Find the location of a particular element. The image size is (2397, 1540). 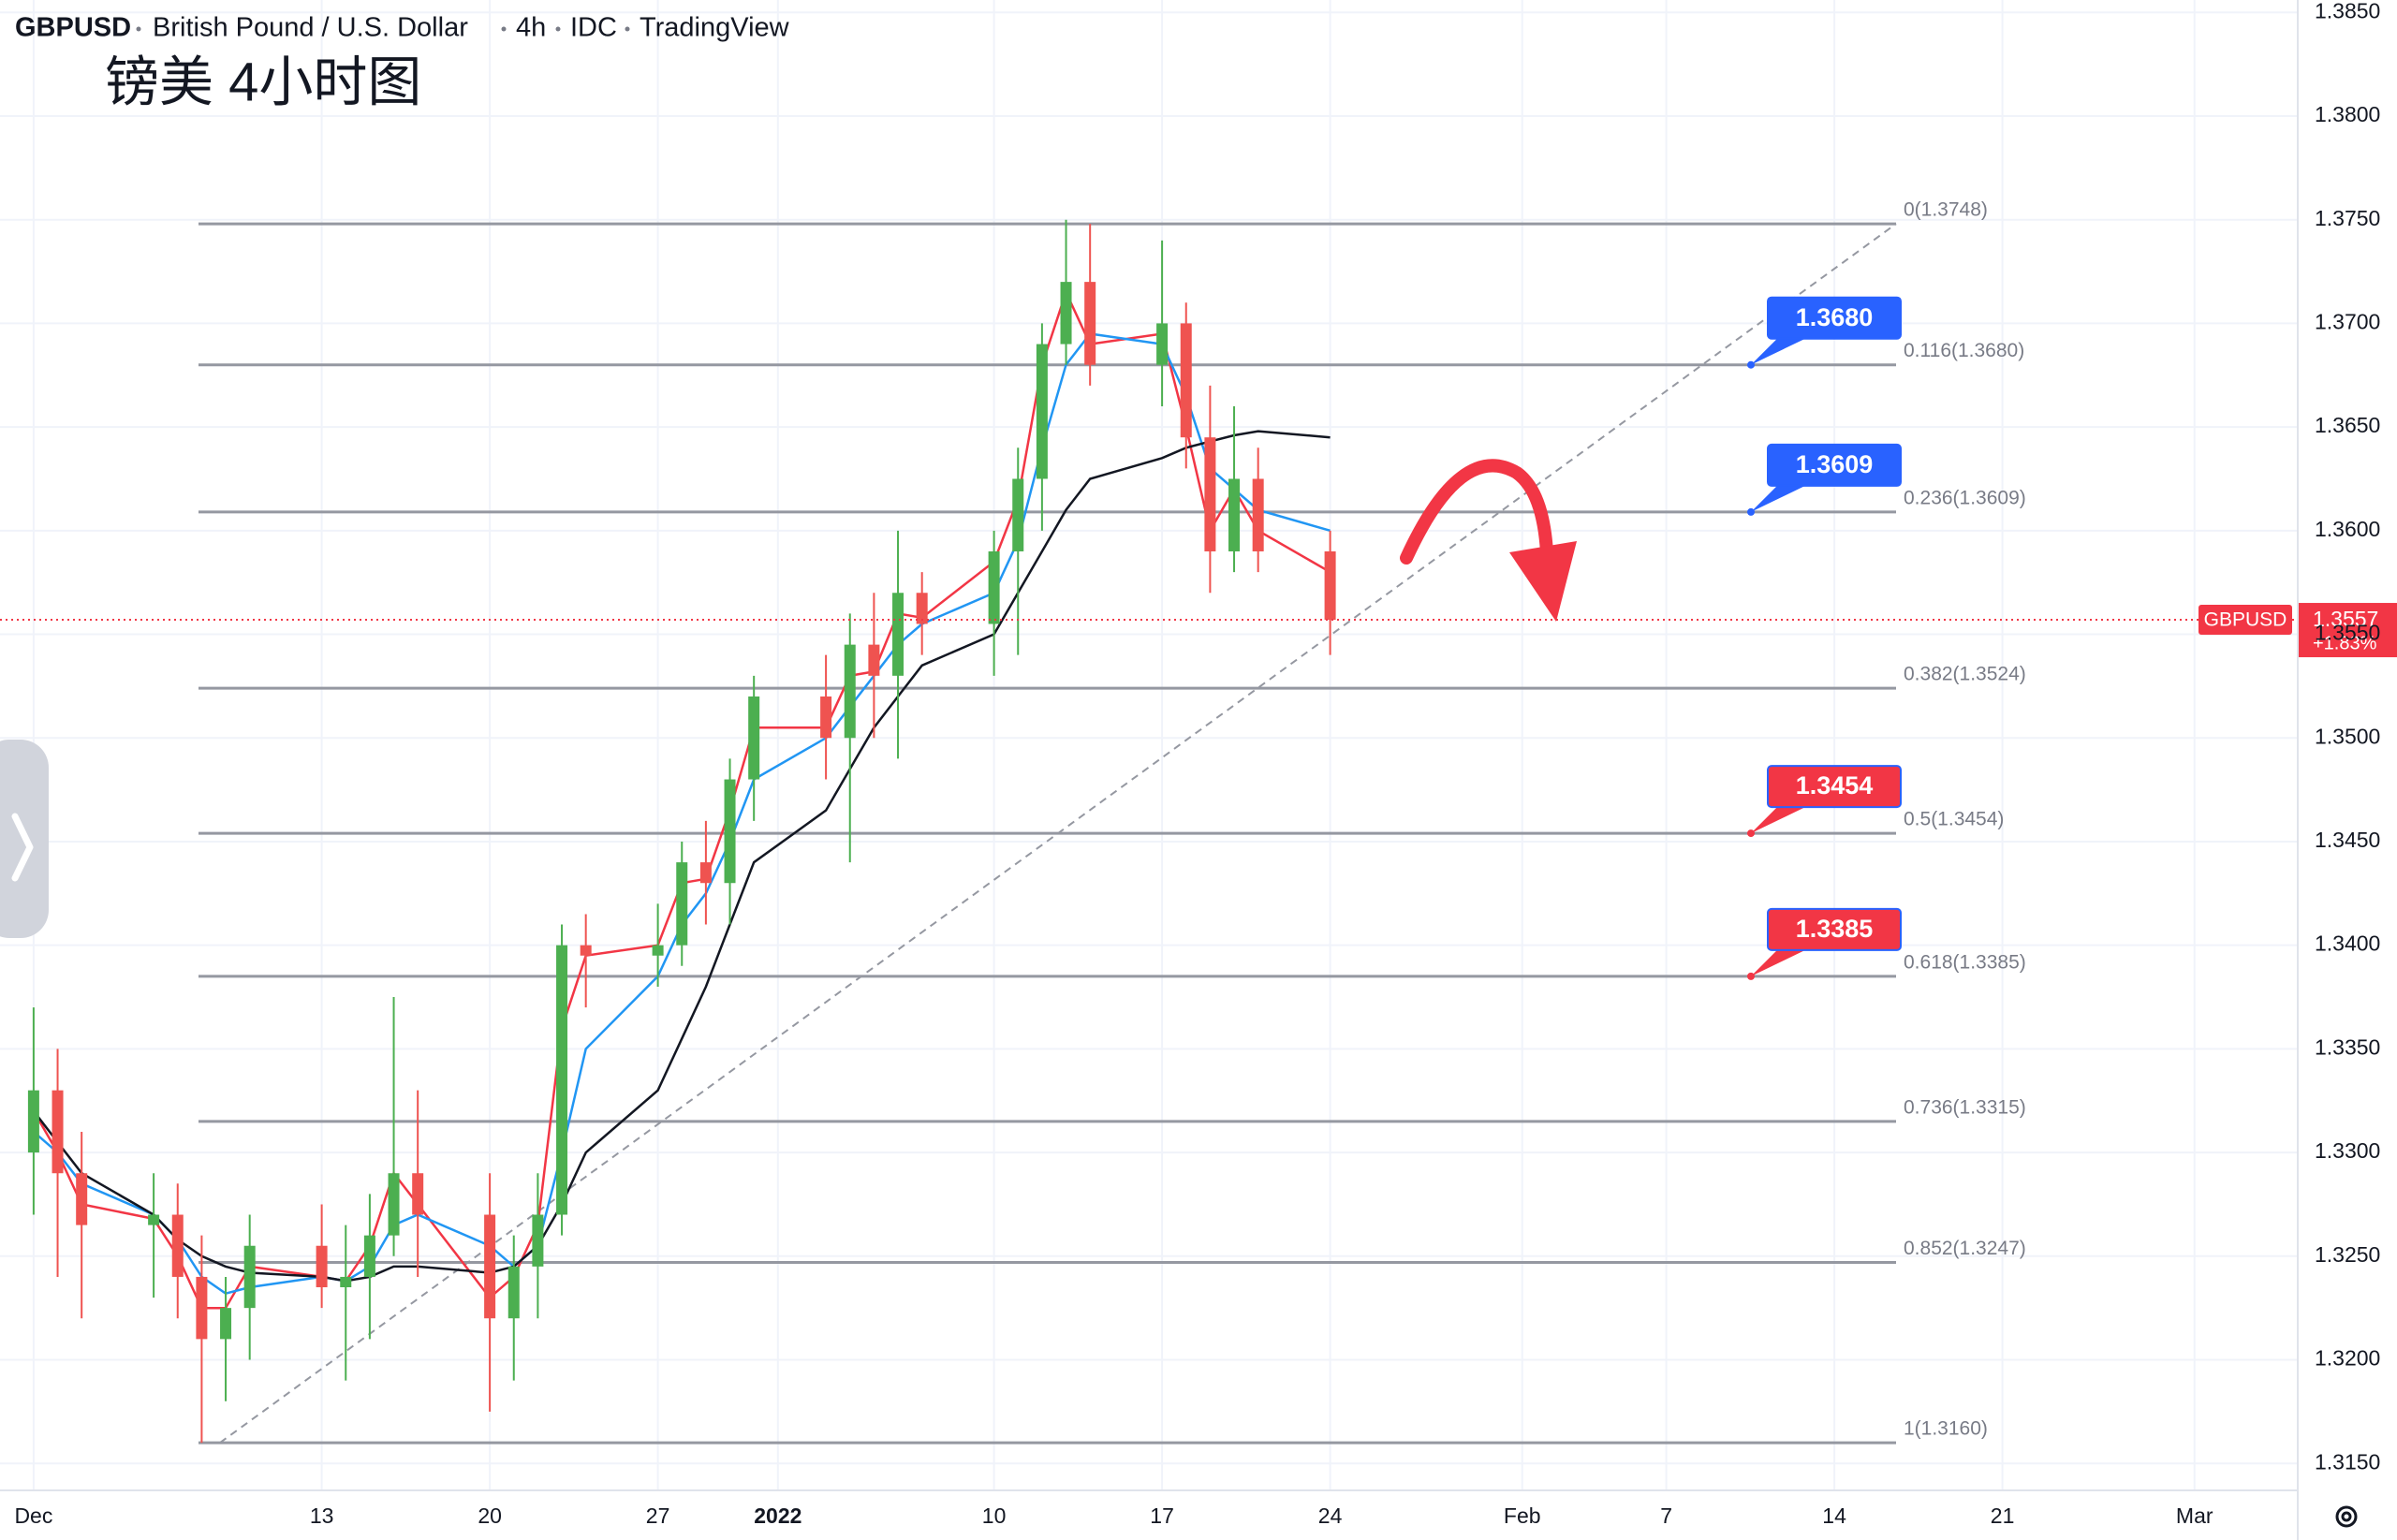

x-tick-label: 17 is located at coordinates (1162, 1515).